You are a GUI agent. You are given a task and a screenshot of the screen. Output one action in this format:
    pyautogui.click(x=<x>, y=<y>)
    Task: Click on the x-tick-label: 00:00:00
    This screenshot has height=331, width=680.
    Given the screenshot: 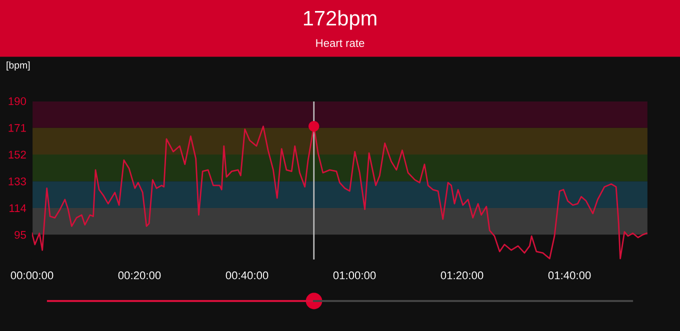 What is the action you would take?
    pyautogui.click(x=32, y=275)
    